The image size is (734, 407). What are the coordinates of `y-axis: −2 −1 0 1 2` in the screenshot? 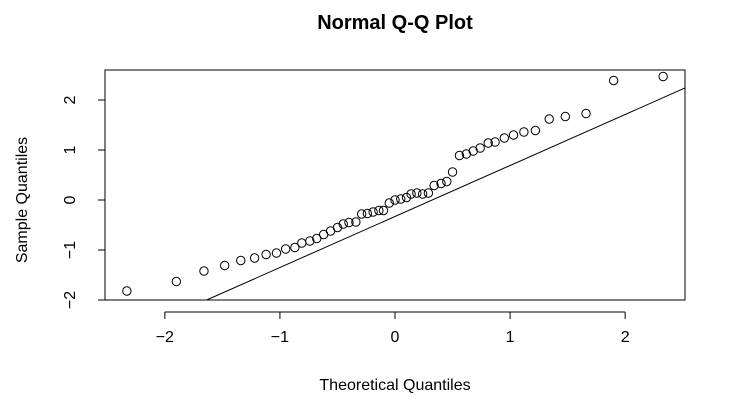 It's located at (84, 202).